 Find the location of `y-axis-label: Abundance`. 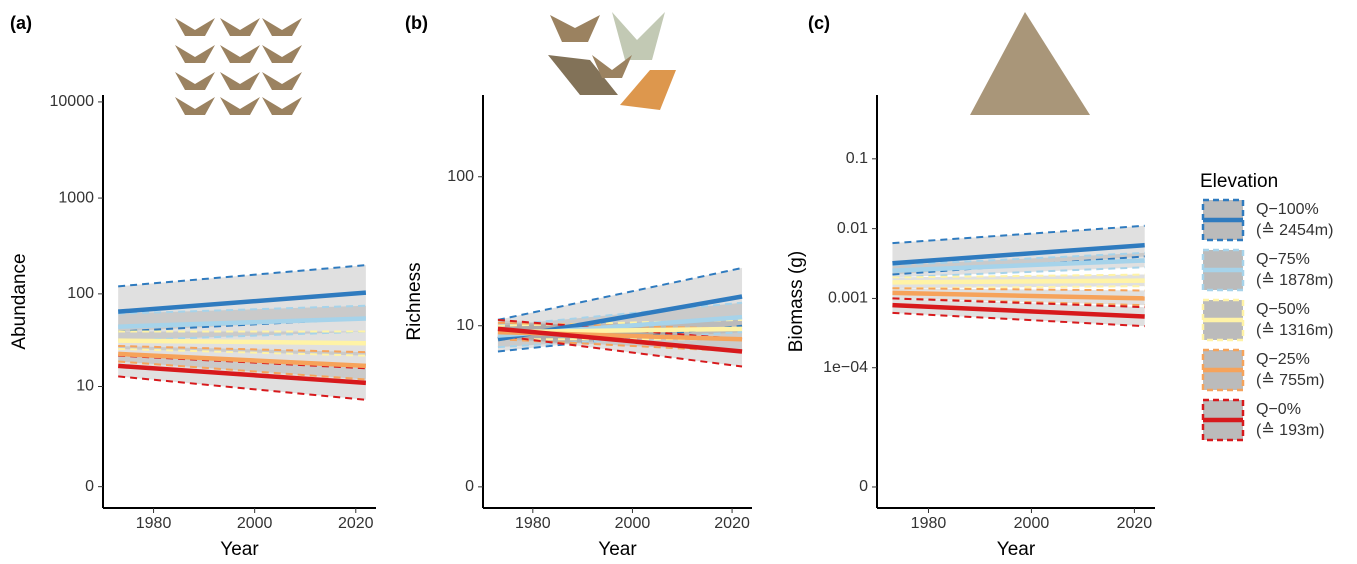

y-axis-label: Abundance is located at coordinates (19, 301).